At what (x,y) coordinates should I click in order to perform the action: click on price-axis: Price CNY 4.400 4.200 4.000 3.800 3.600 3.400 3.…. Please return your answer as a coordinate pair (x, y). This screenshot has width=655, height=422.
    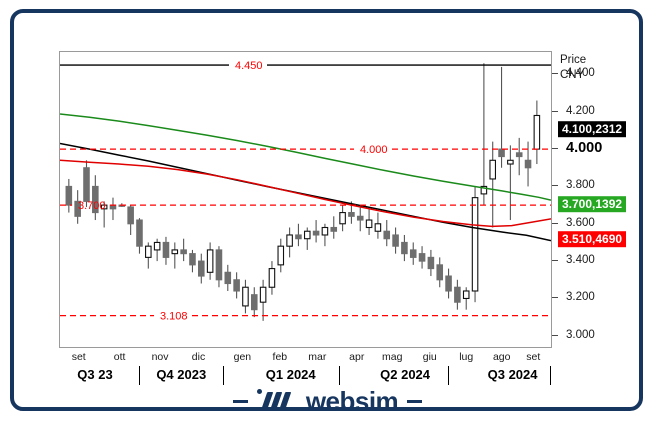
    Looking at the image, I should click on (602, 199).